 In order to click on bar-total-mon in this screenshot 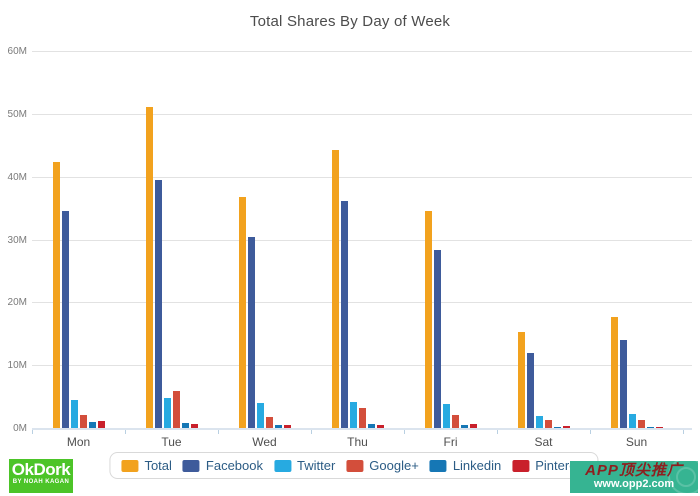, I will do `click(56, 295)`.